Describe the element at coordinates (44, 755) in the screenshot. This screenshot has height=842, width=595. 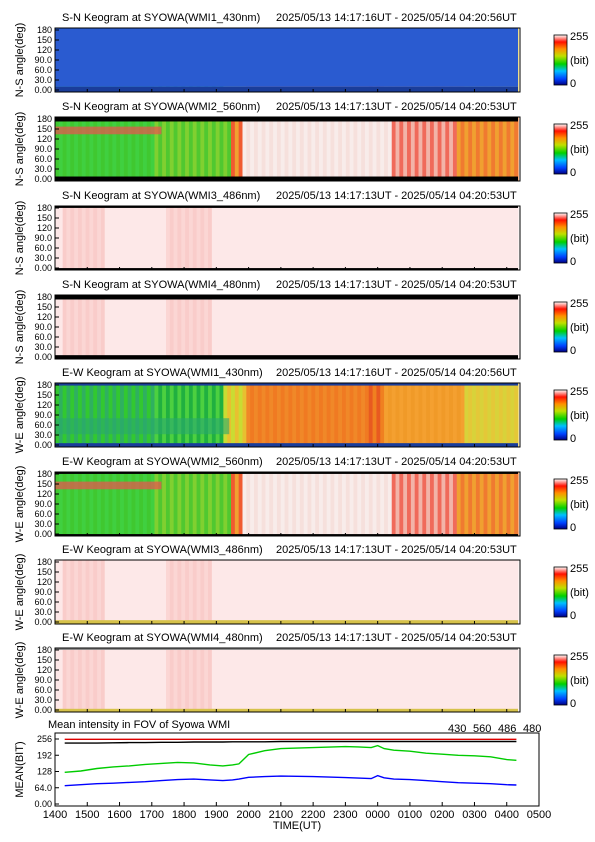
I see `y-tick-label: 192` at that location.